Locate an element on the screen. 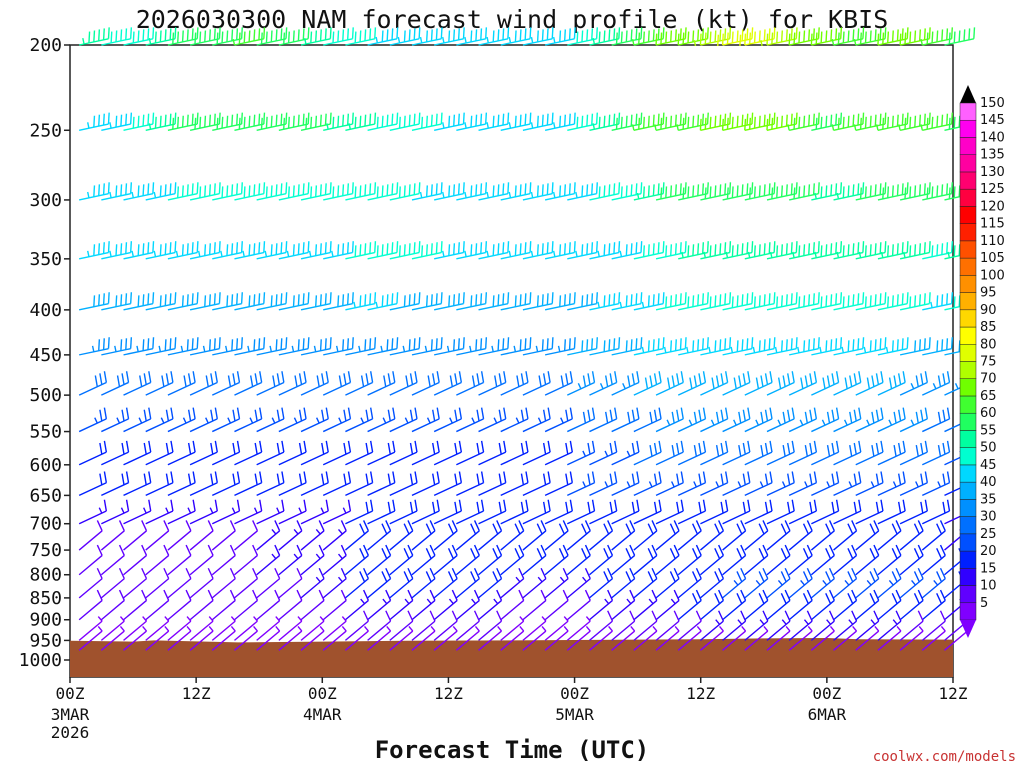 This screenshot has width=1024, height=768. colorbar-swatch is located at coordinates (968, 197).